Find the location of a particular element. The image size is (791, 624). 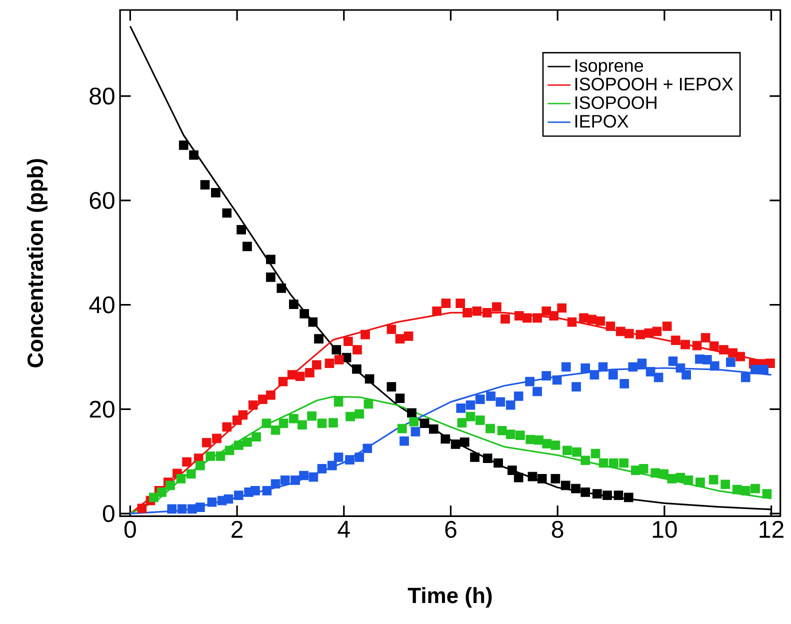

x-tick-label: 10 is located at coordinates (664, 529).